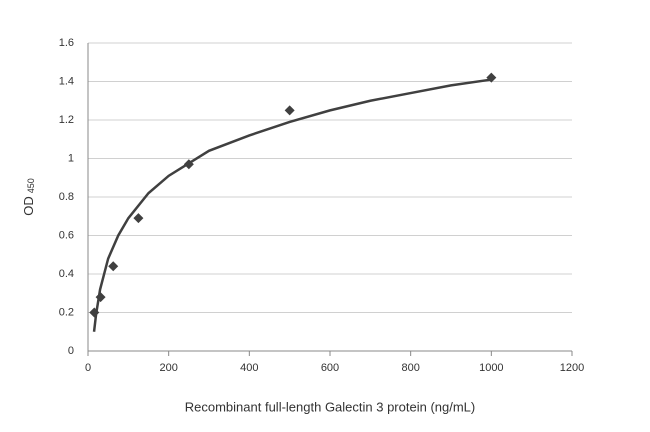 The image size is (650, 432). I want to click on y-tick-label: 0, so click(71, 351).